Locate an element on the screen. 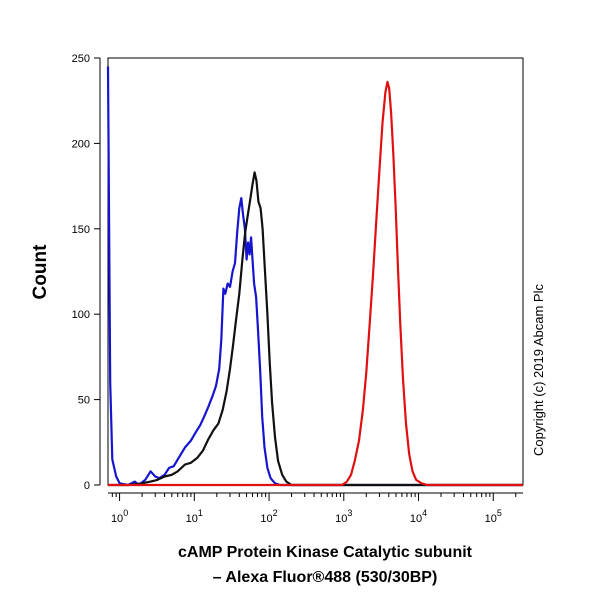  x-axis-title-line1: cAMP Protein Kinase Catalytic subunit is located at coordinates (325, 552).